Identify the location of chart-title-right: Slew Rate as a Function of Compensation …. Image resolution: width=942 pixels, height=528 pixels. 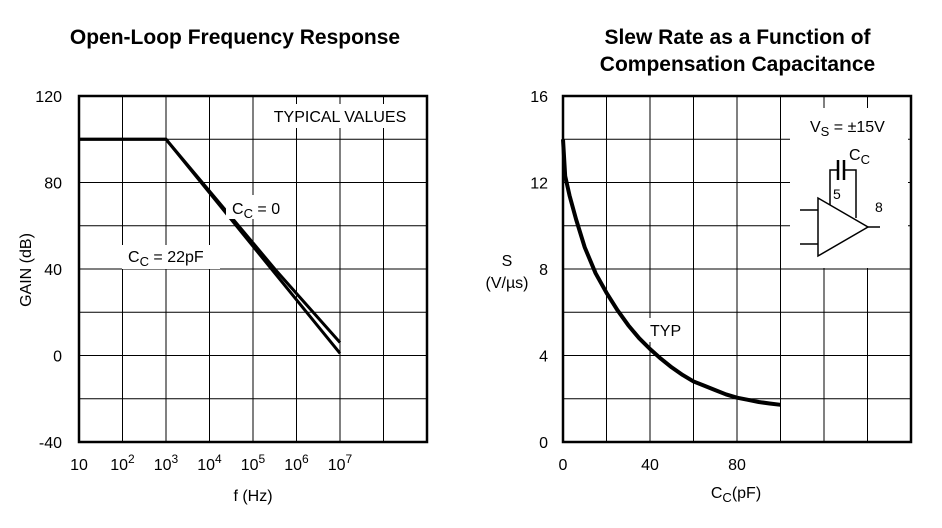
(737, 51).